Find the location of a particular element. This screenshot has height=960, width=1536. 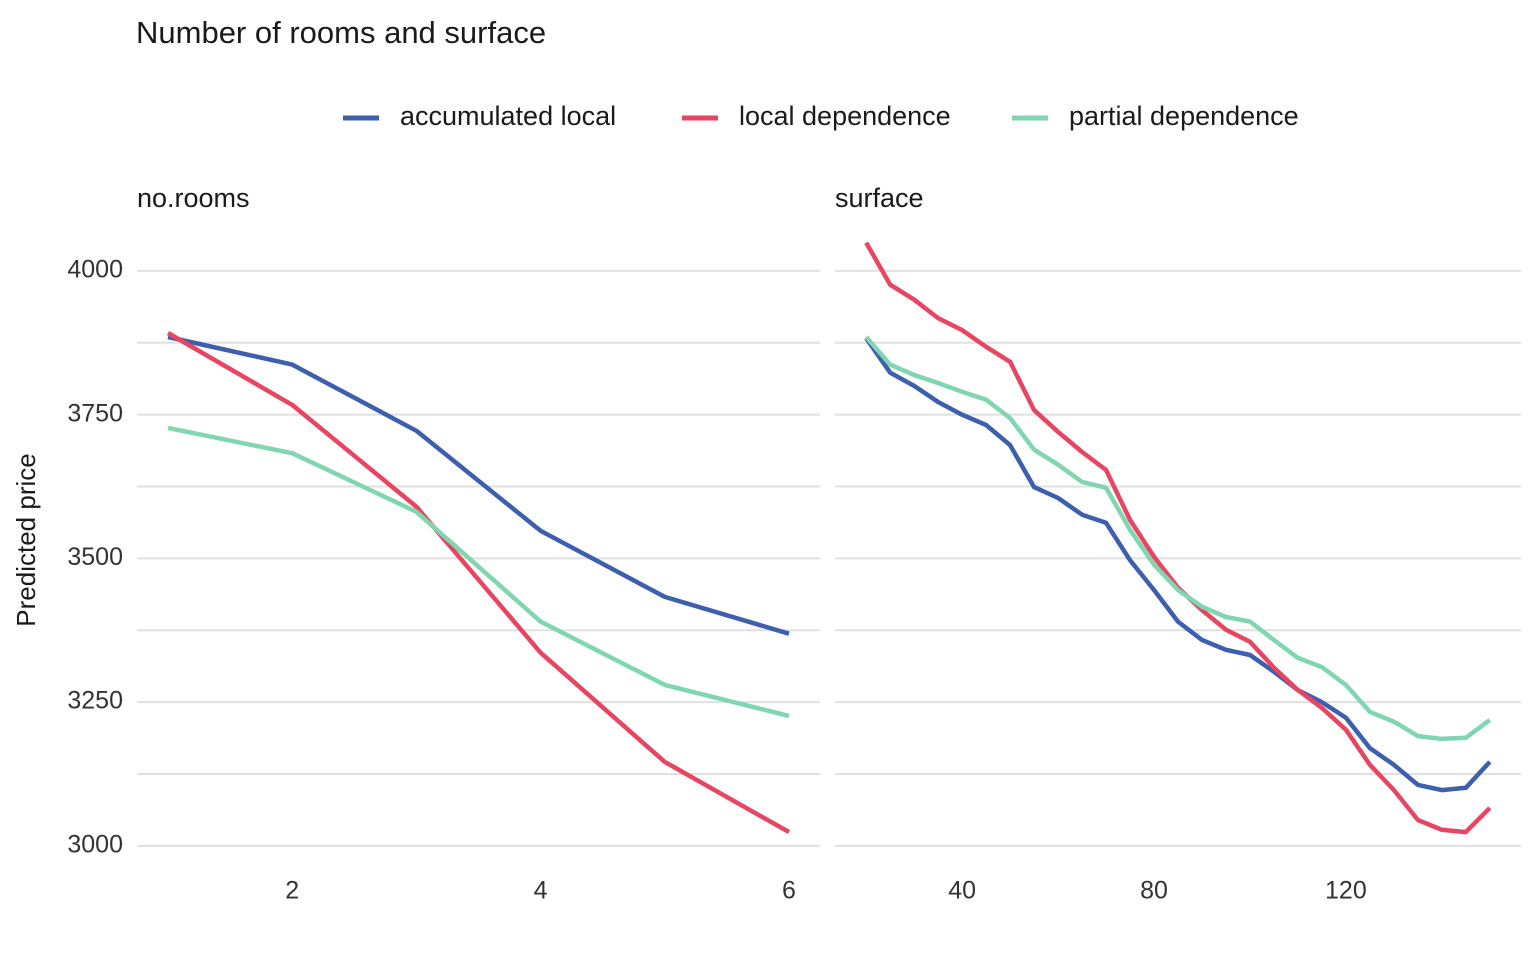

legend-label: accumulated local is located at coordinates (508, 116).